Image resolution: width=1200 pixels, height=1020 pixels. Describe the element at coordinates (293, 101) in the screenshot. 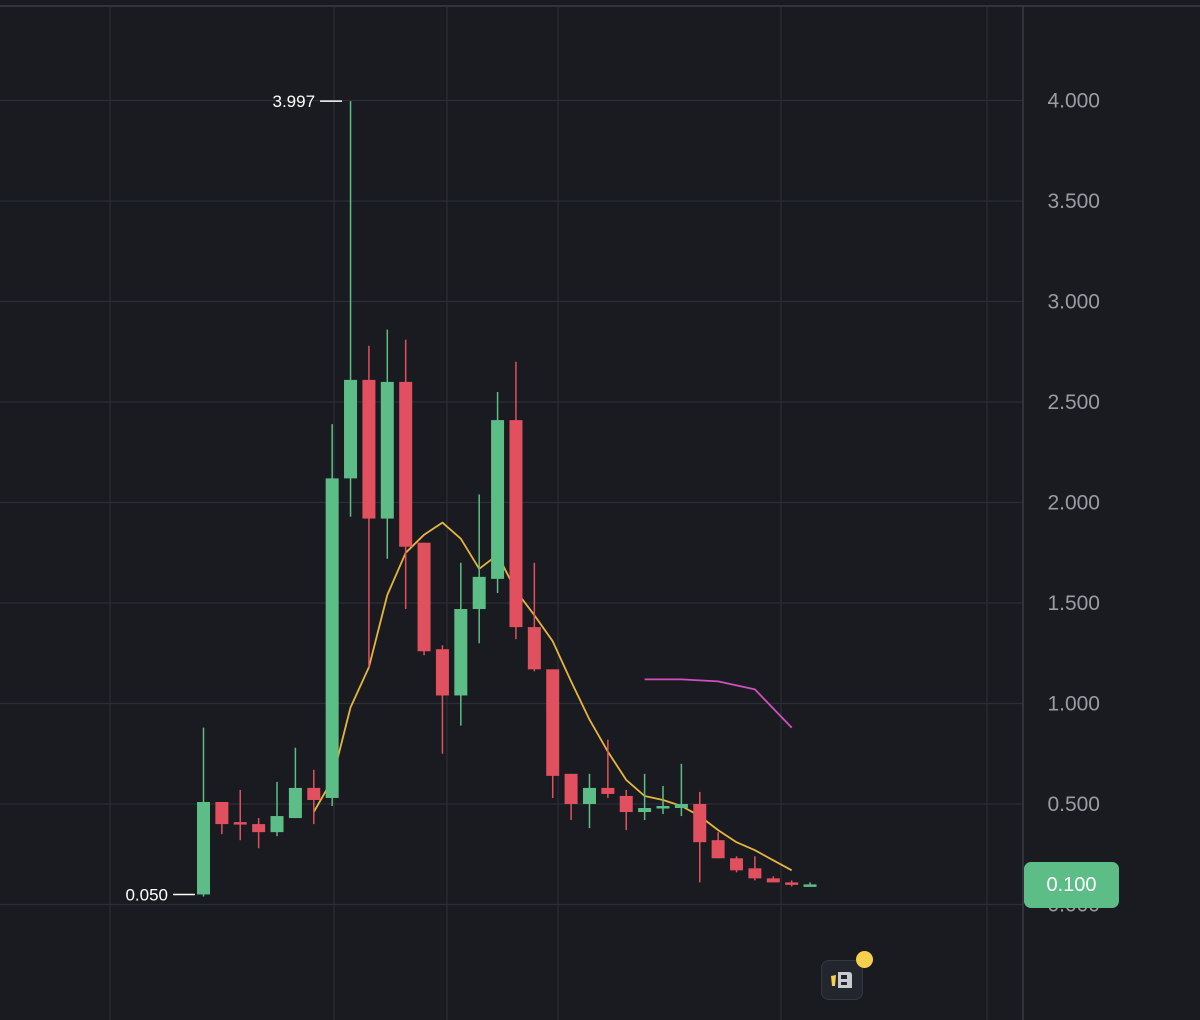

I see `price-annotation-label: 3.997` at that location.